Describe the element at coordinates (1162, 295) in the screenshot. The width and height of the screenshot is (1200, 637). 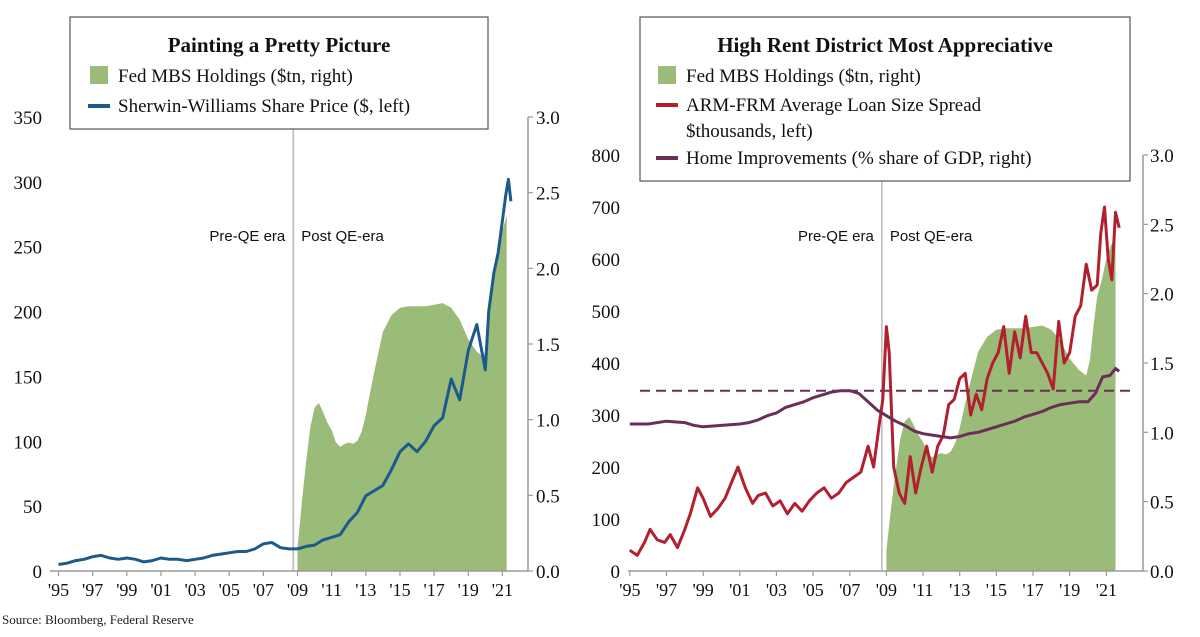
I see `right-y-right-tick-label: 2.0` at that location.